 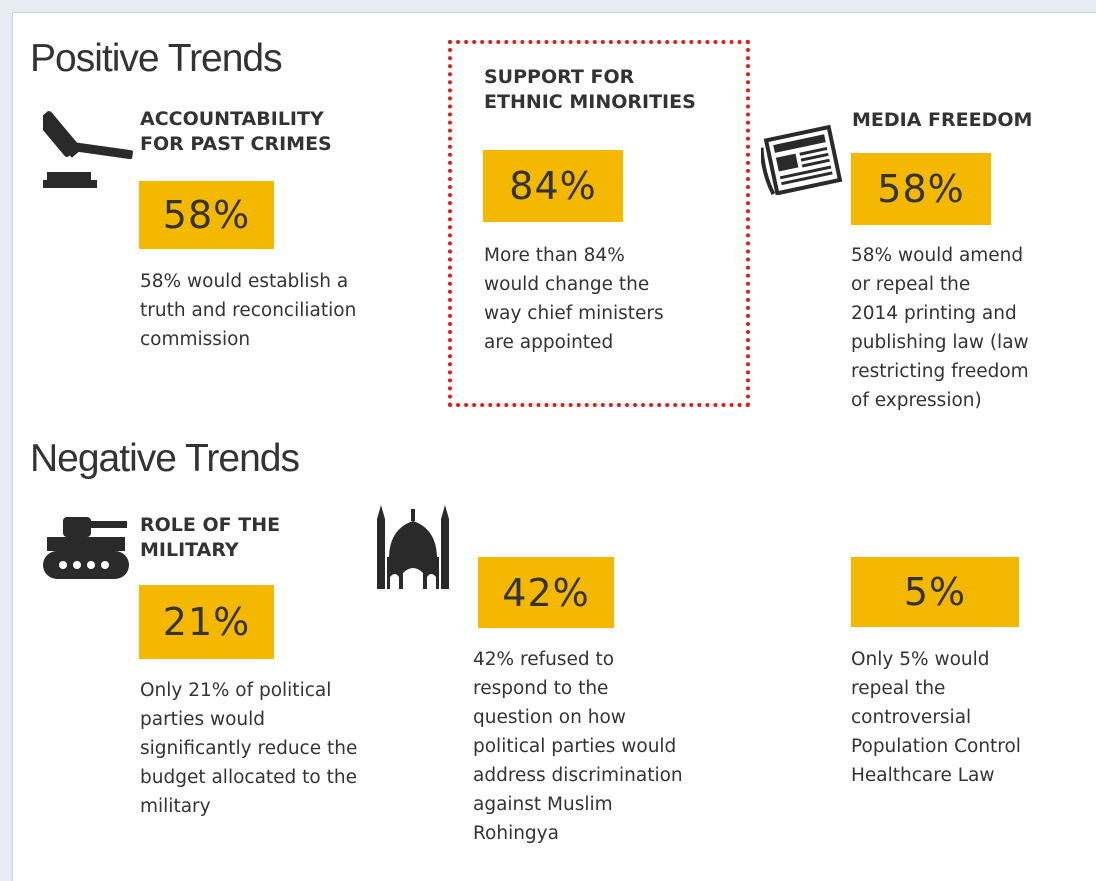 I want to click on accountability-percent-badge: 58%, so click(x=206, y=215).